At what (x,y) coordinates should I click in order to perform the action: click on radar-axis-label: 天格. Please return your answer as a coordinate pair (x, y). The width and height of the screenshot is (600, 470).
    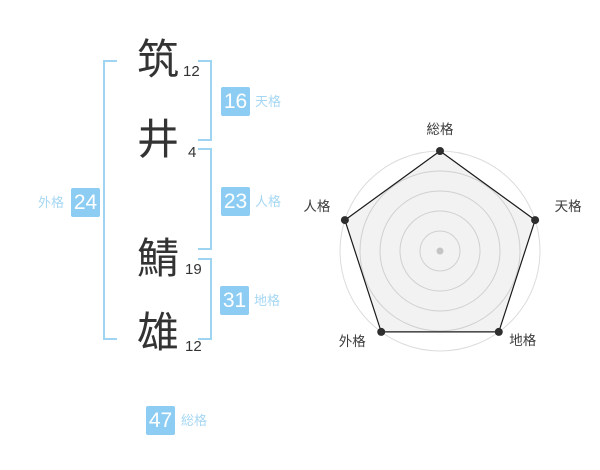
    Looking at the image, I should click on (568, 206).